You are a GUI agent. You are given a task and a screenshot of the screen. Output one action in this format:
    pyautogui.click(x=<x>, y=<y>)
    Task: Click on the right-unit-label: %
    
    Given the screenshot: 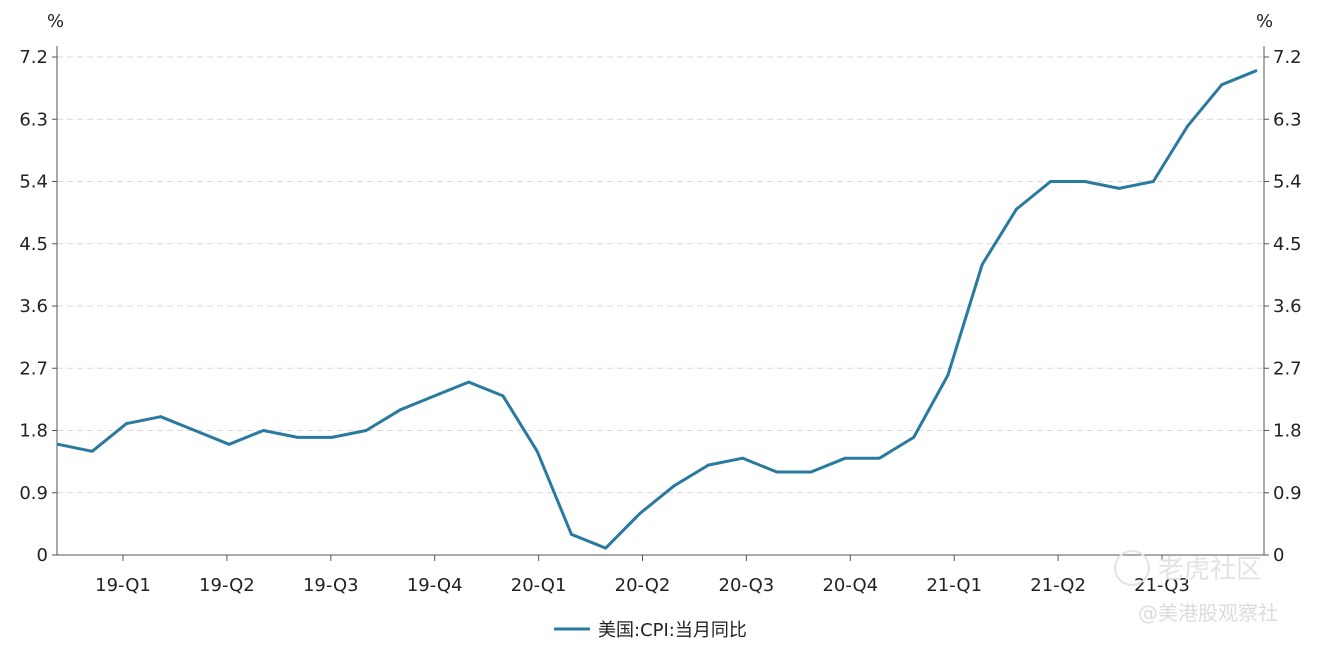 What is the action you would take?
    pyautogui.click(x=1264, y=21)
    